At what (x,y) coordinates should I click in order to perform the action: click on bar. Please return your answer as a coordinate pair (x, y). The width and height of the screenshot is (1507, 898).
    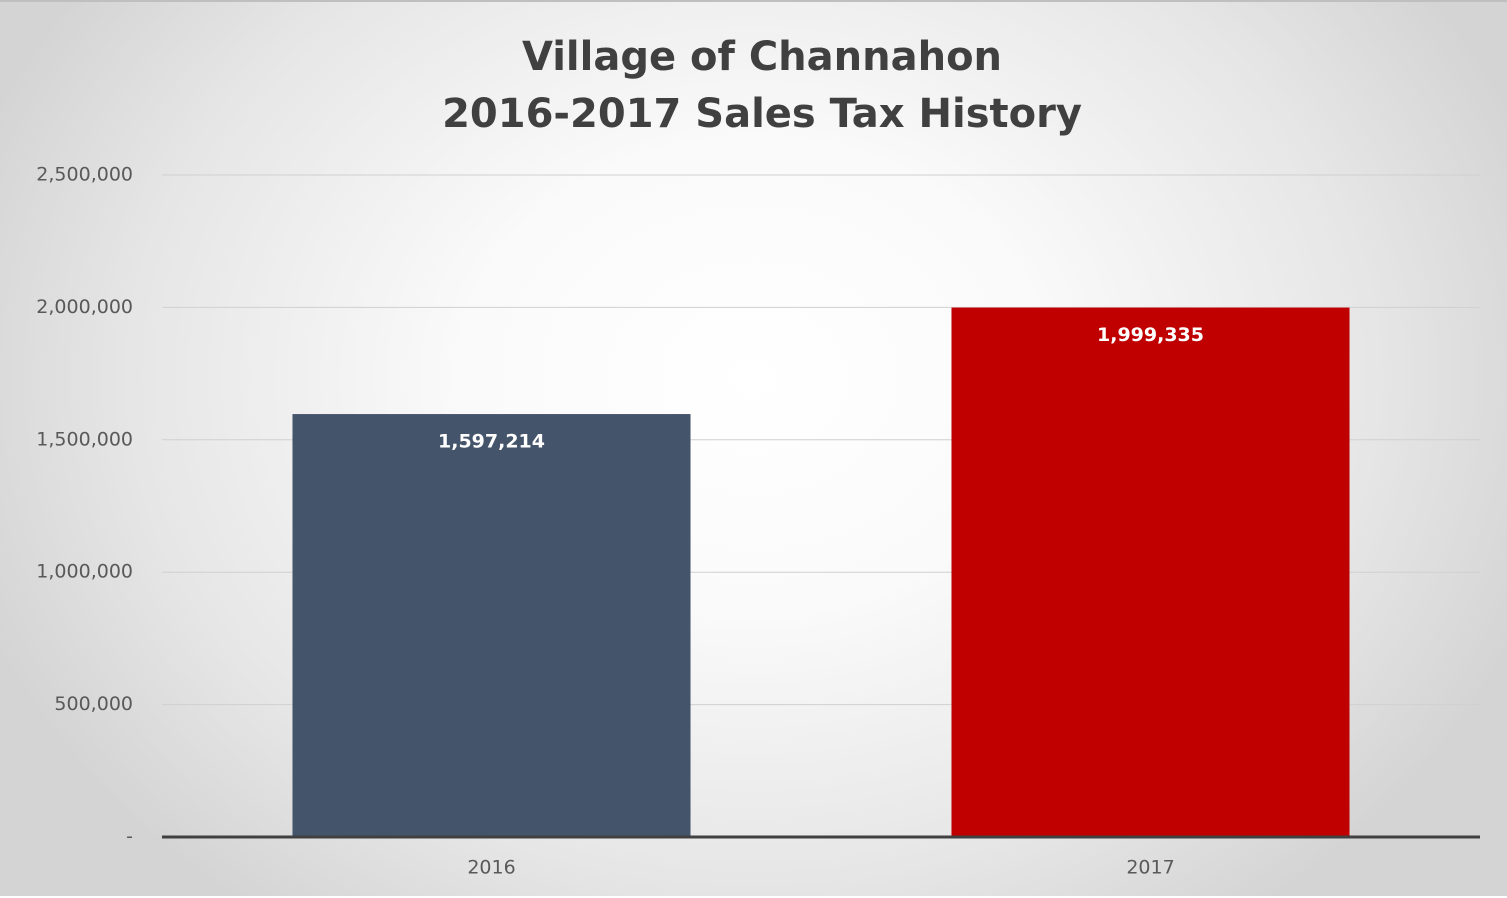
    Looking at the image, I should click on (491, 625).